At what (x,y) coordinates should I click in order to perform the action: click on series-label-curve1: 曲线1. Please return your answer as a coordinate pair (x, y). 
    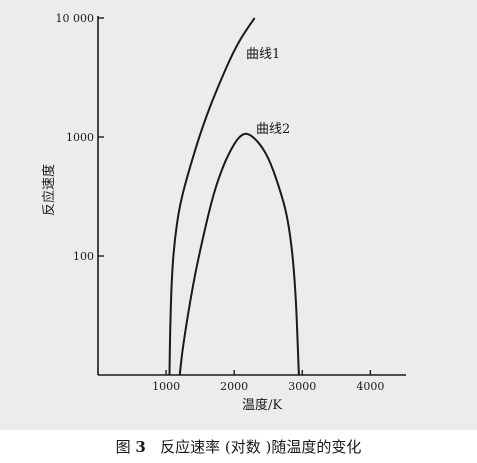
    Looking at the image, I should click on (263, 54).